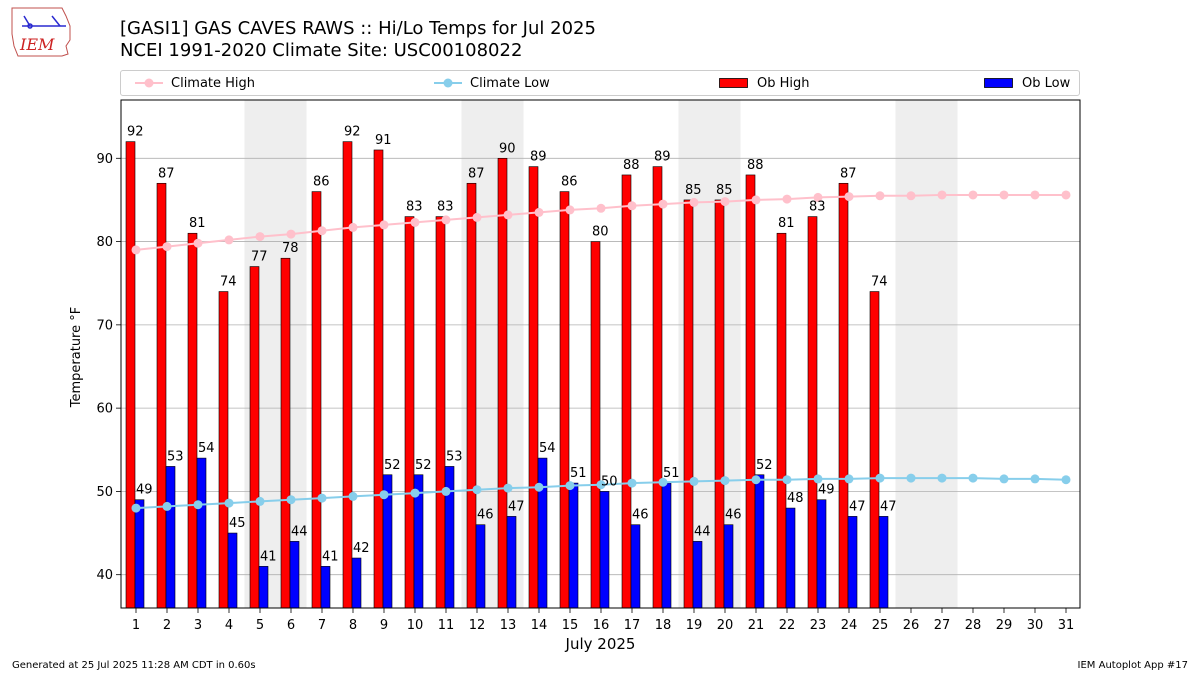 The width and height of the screenshot is (1200, 675). I want to click on app-credit: IEM Autoplot App #17, so click(1132, 665).